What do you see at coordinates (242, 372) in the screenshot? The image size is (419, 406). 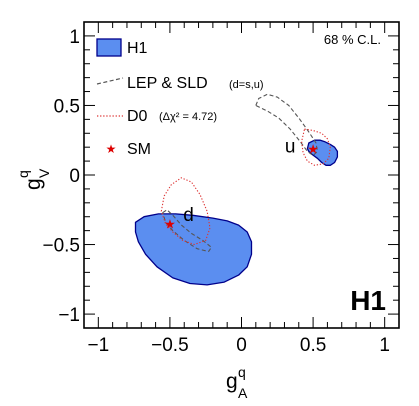 I see `x-axis-label-sup: q` at bounding box center [242, 372].